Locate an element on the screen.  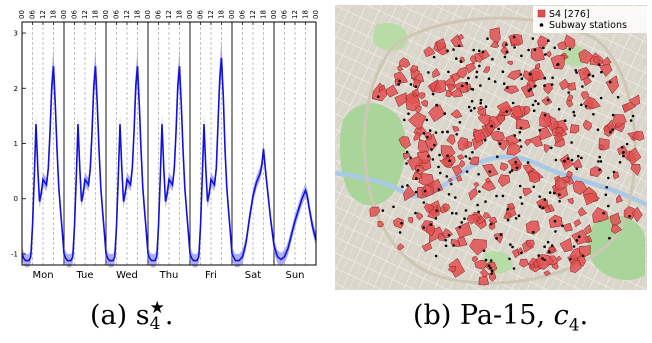
y-tick-label: 2 is located at coordinates (16, 89).